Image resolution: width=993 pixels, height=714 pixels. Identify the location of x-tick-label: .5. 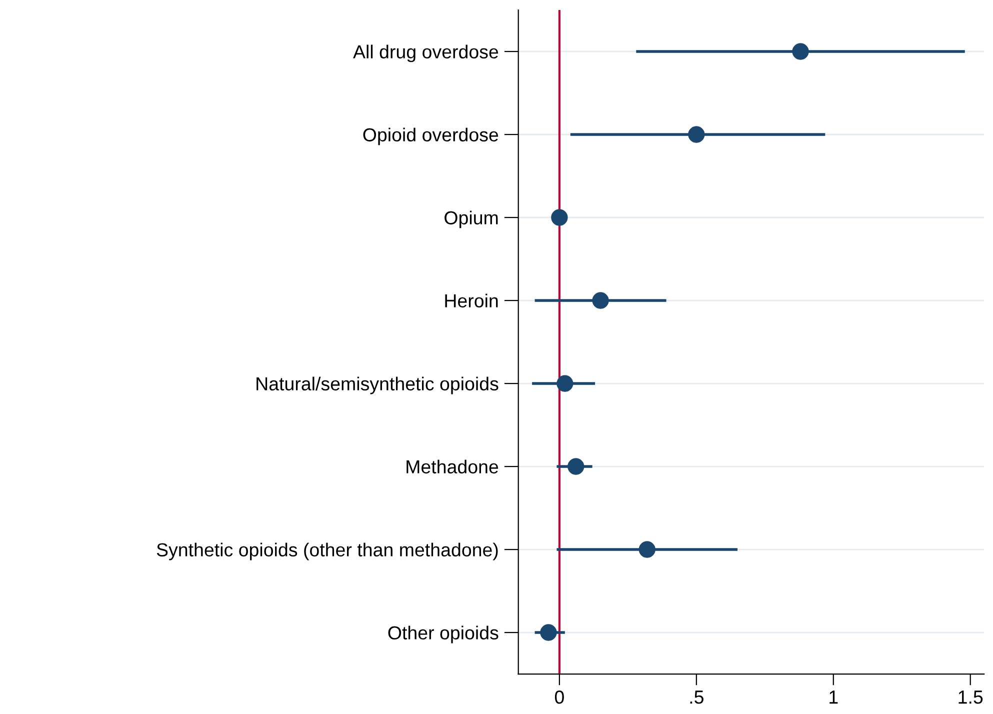
(697, 697).